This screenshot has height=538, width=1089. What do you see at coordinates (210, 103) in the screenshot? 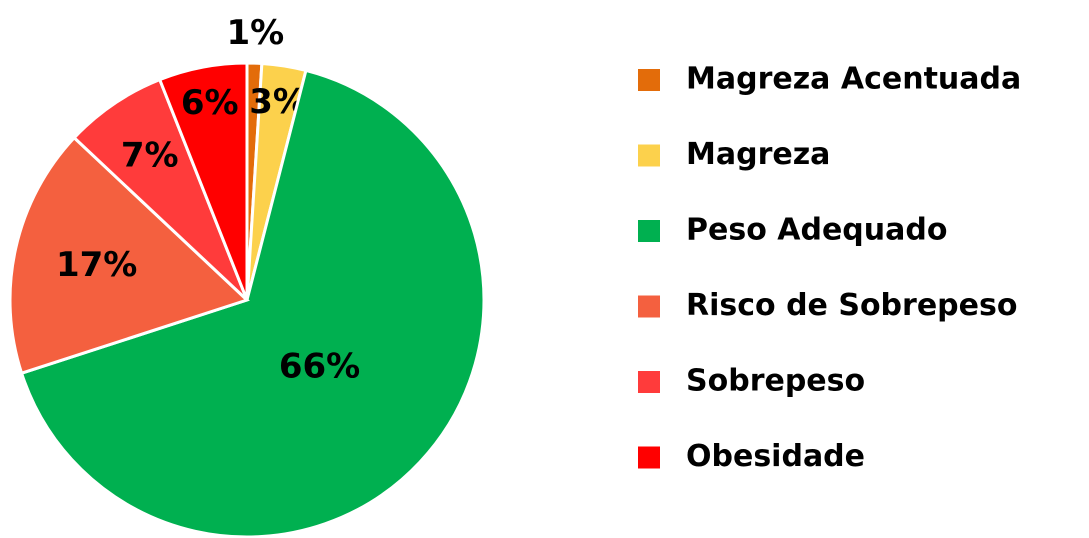
I see `data-label: 6%` at bounding box center [210, 103].